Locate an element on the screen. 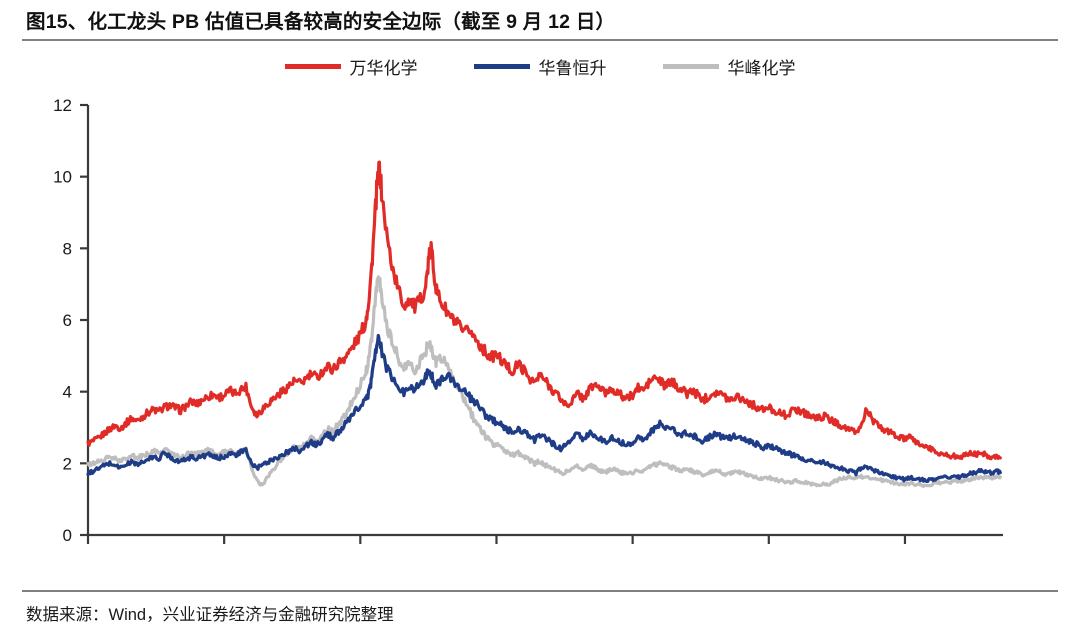 The width and height of the screenshot is (1080, 634). y-tick-label: 6 is located at coordinates (67, 320).